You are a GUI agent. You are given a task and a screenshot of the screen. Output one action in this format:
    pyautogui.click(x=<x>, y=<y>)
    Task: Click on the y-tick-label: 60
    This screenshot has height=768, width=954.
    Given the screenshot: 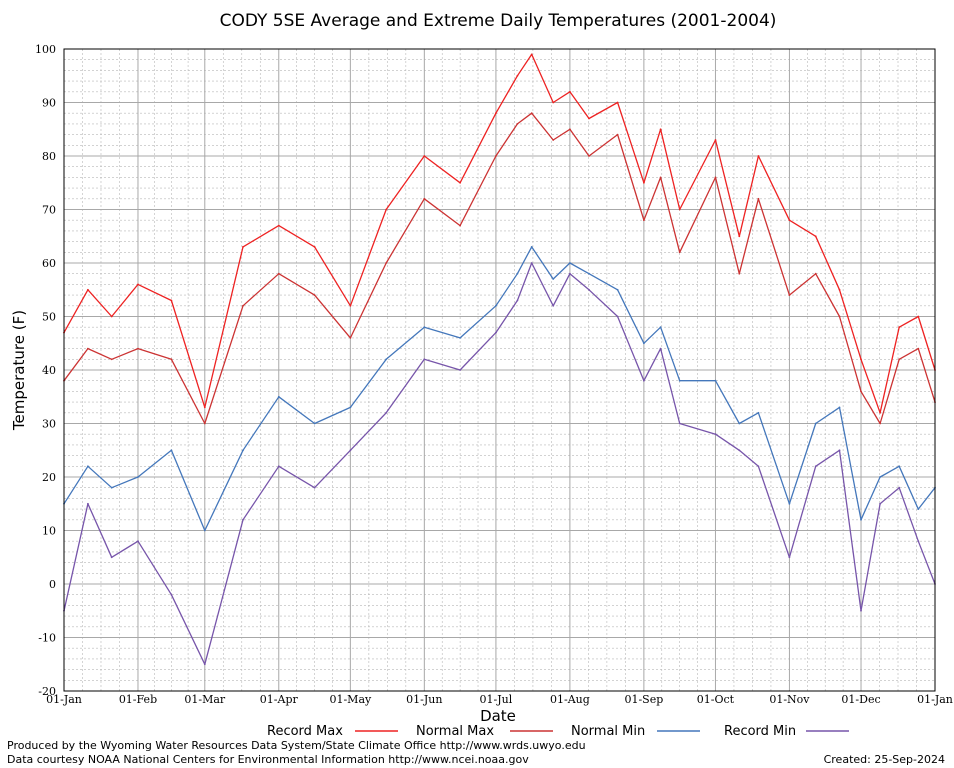 What is the action you would take?
    pyautogui.click(x=49, y=263)
    